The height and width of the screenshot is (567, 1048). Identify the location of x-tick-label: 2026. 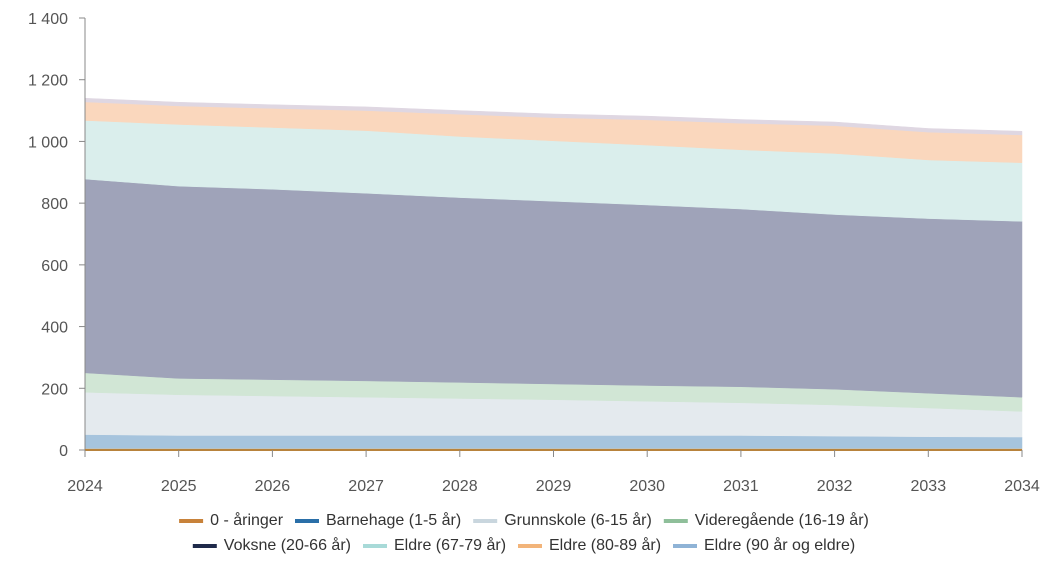
(273, 486).